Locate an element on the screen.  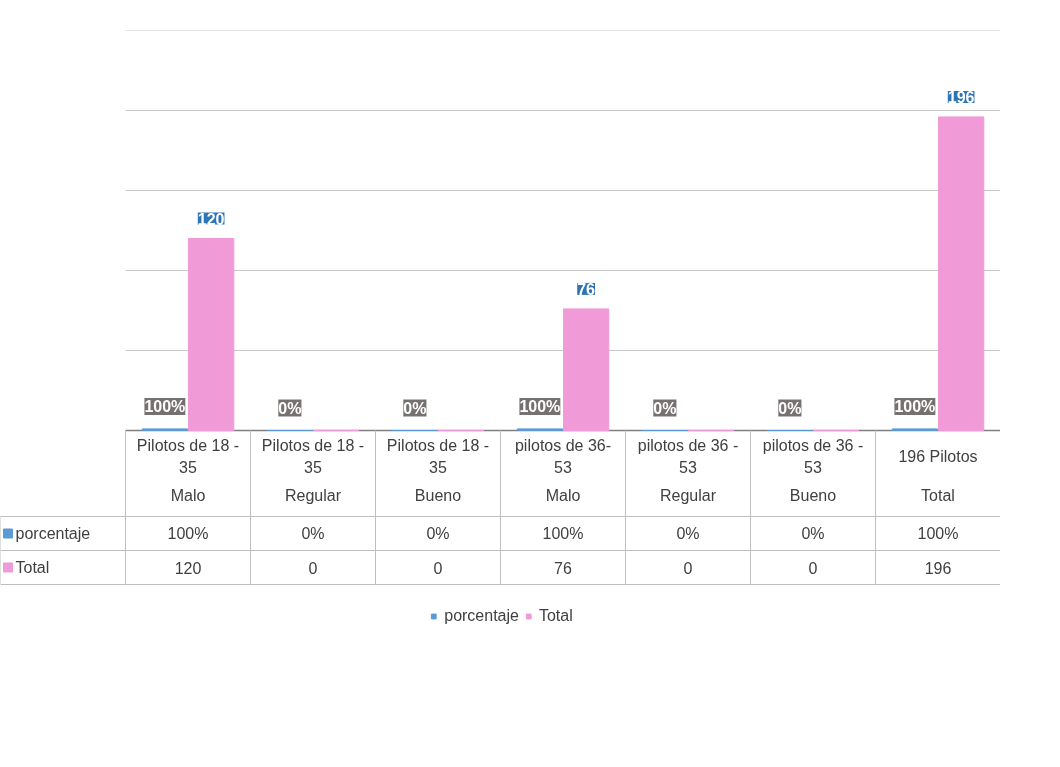
x-tick-label: pilotos de 36 - 53 Regular is located at coordinates (688, 470).